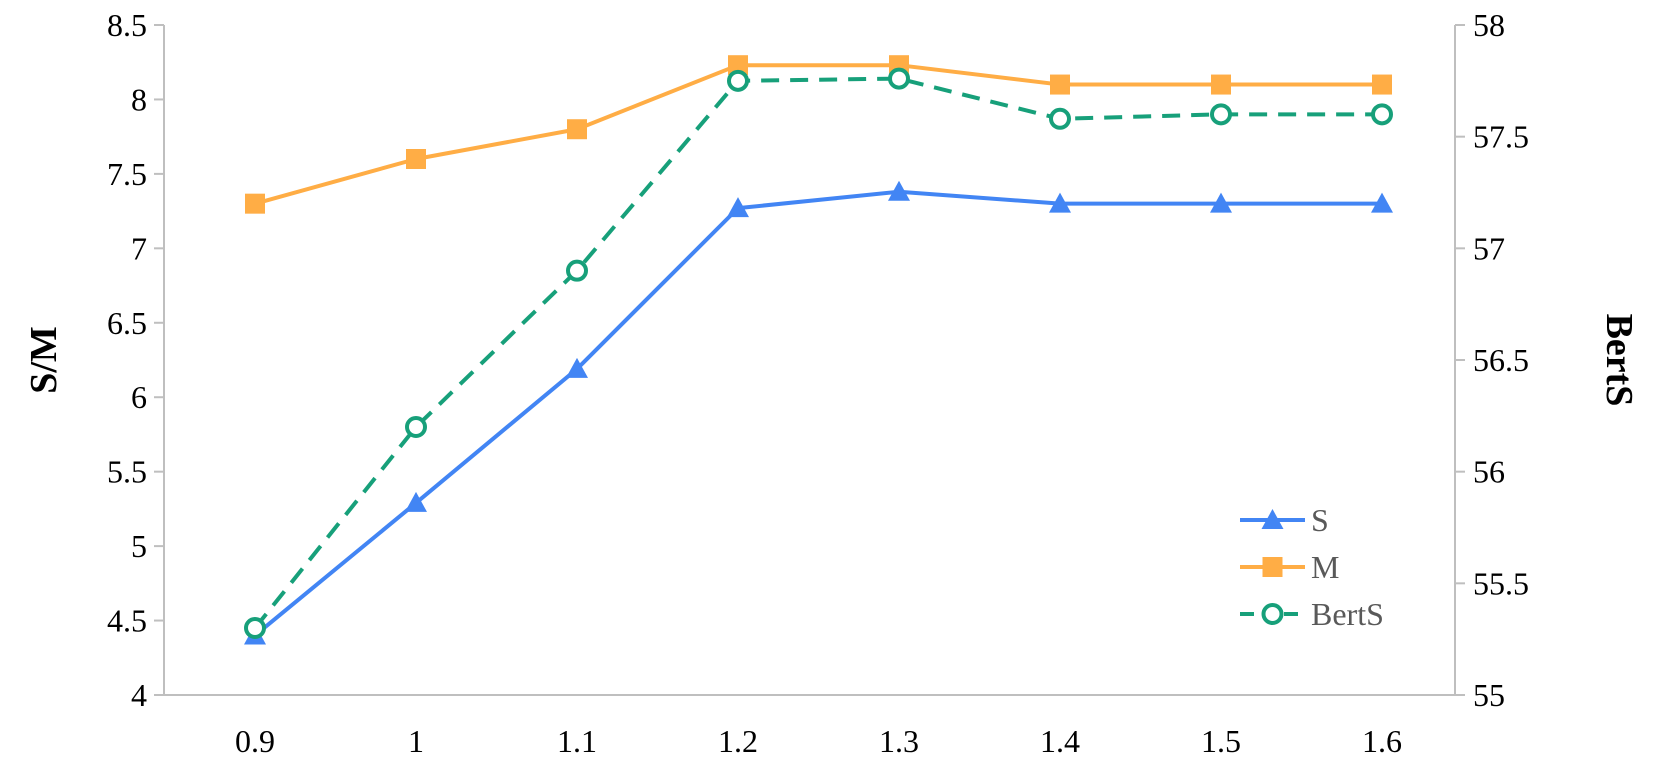 This screenshot has height=766, width=1661. What do you see at coordinates (44, 360) in the screenshot?
I see `left-axis-title: S/M` at bounding box center [44, 360].